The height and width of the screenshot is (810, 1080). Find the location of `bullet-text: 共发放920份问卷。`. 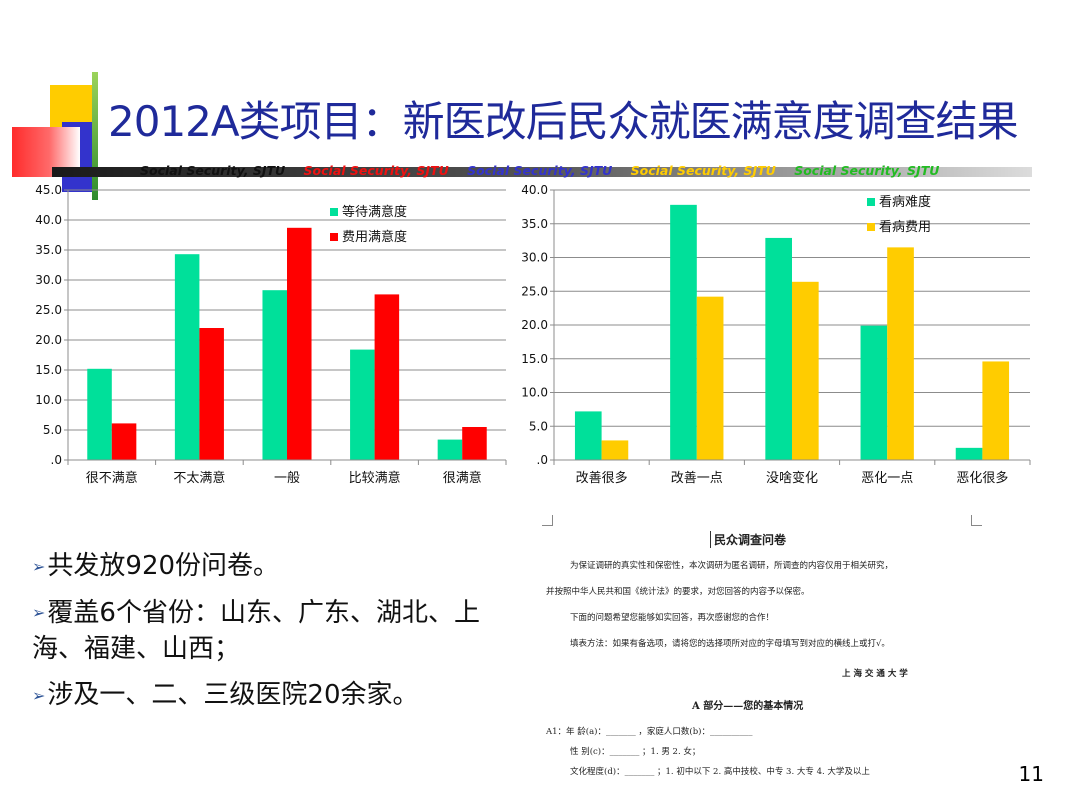

bullet-text: 共发放920份问卷。 is located at coordinates (163, 566).